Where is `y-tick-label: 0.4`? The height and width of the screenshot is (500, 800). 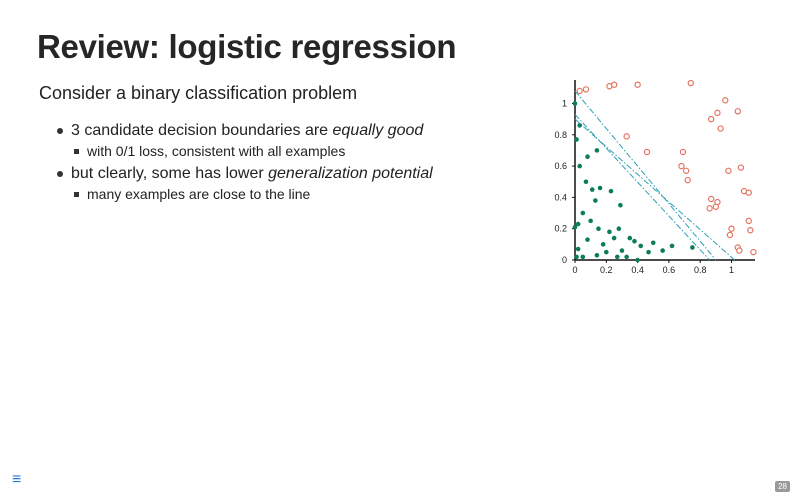
y-tick-label: 0.4 is located at coordinates (560, 197).